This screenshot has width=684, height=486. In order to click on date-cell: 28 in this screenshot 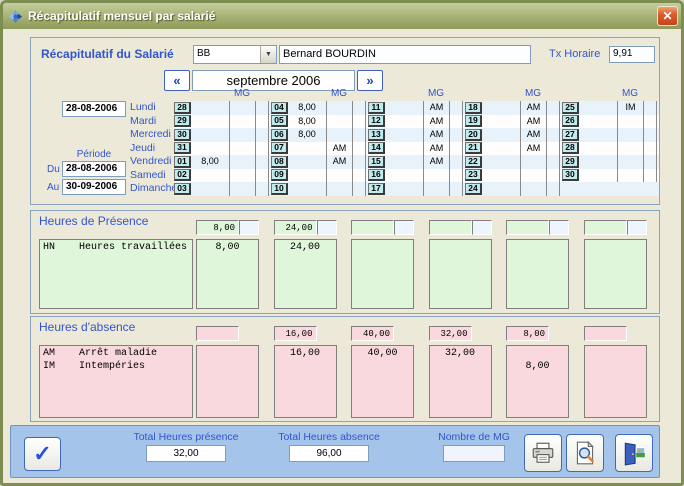, I will do `click(182, 107)`.